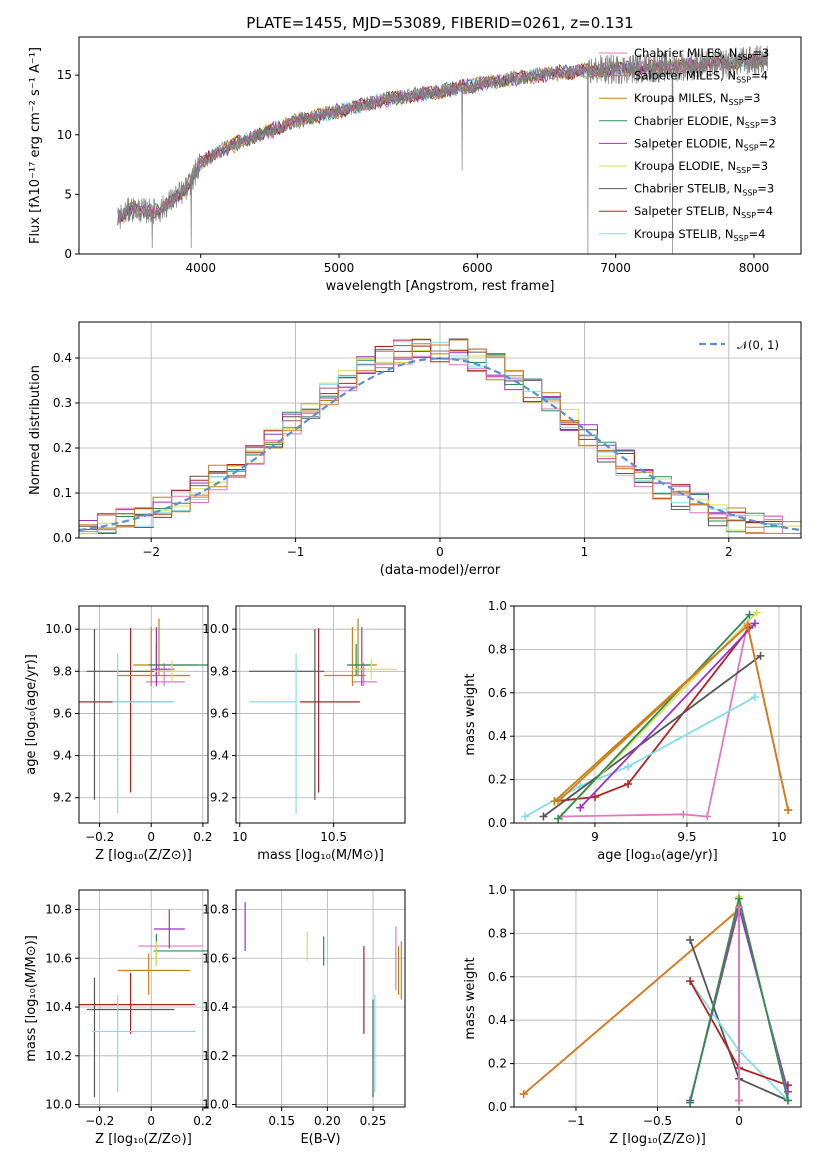 The width and height of the screenshot is (819, 1170). What do you see at coordinates (320, 1139) in the screenshot?
I see `x-axis-label: E(B-V)` at bounding box center [320, 1139].